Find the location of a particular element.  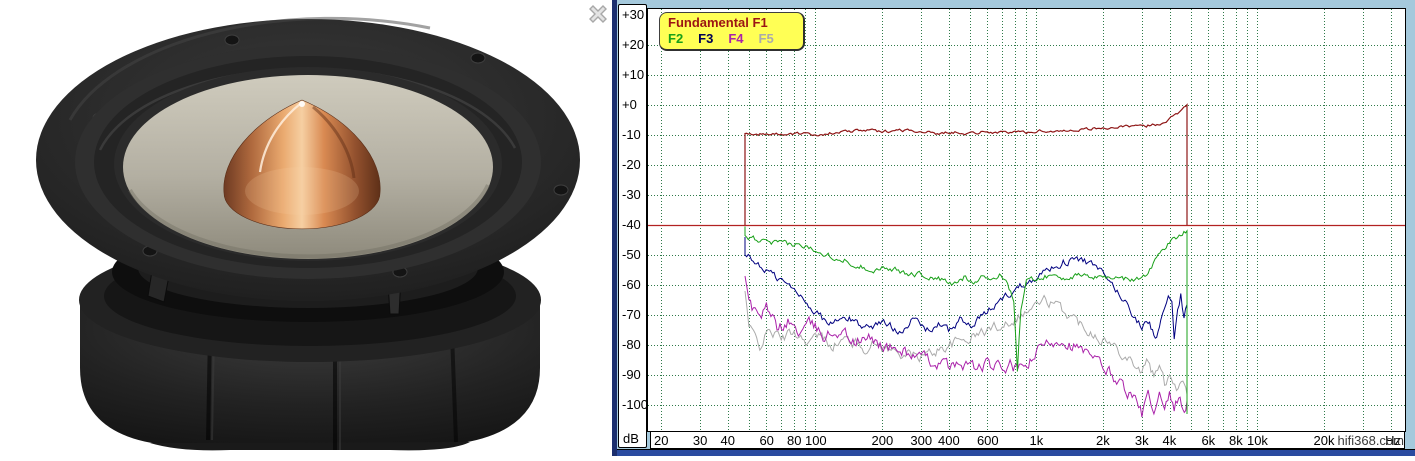

trace-f1 is located at coordinates (966, 164).